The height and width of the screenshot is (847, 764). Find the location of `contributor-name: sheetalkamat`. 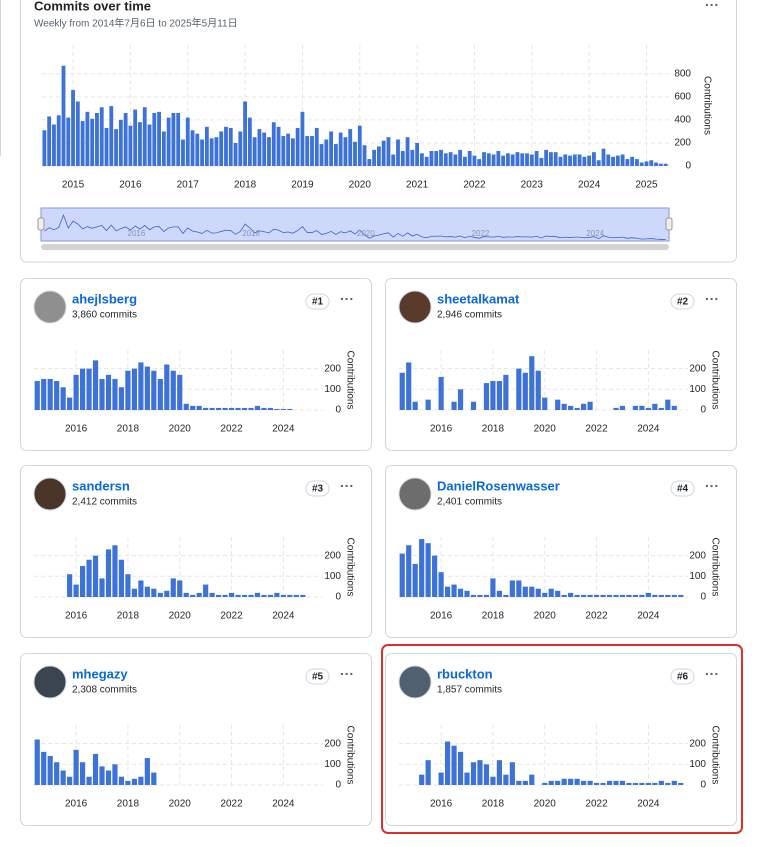

contributor-name: sheetalkamat is located at coordinates (478, 298).